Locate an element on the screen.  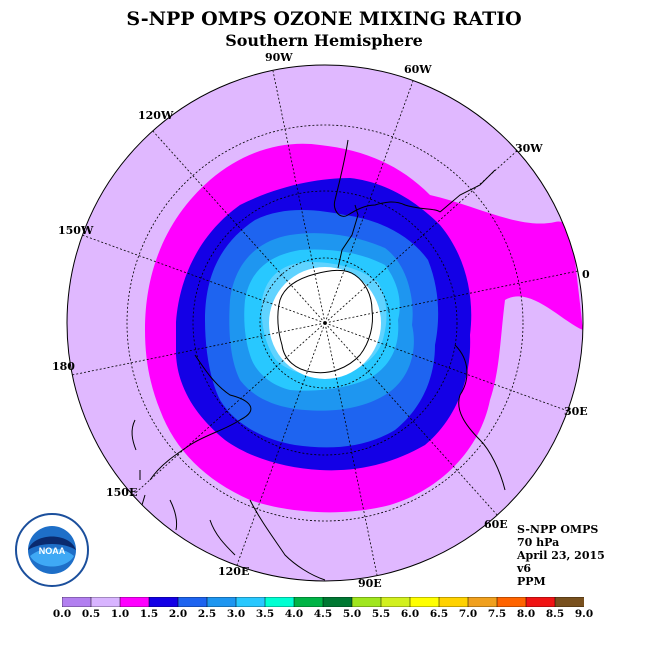
colorbar-tick-label: 2.5 is located at coordinates (207, 614).